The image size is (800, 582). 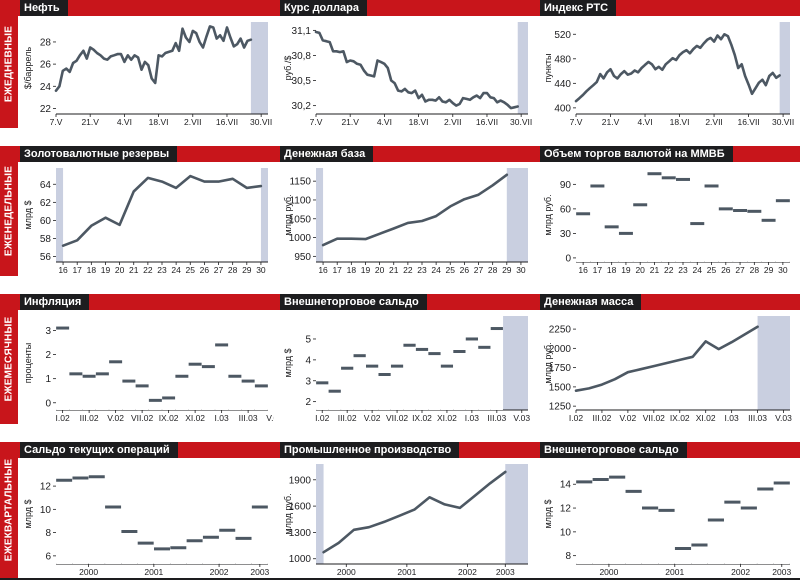 I want to click on x-tick-label: III.03, so click(x=496, y=418).